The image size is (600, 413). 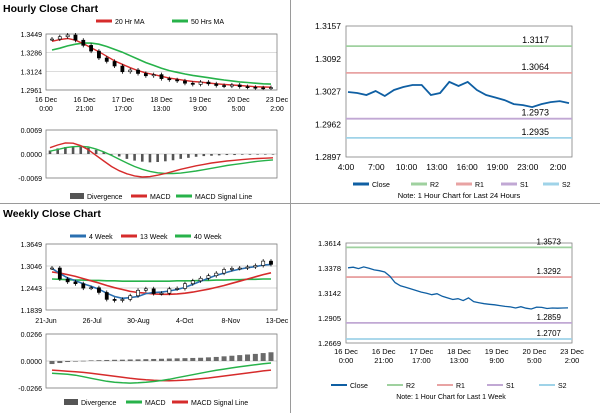 What do you see at coordinates (535, 132) in the screenshot?
I see `level-s2-value: 1.2935` at bounding box center [535, 132].